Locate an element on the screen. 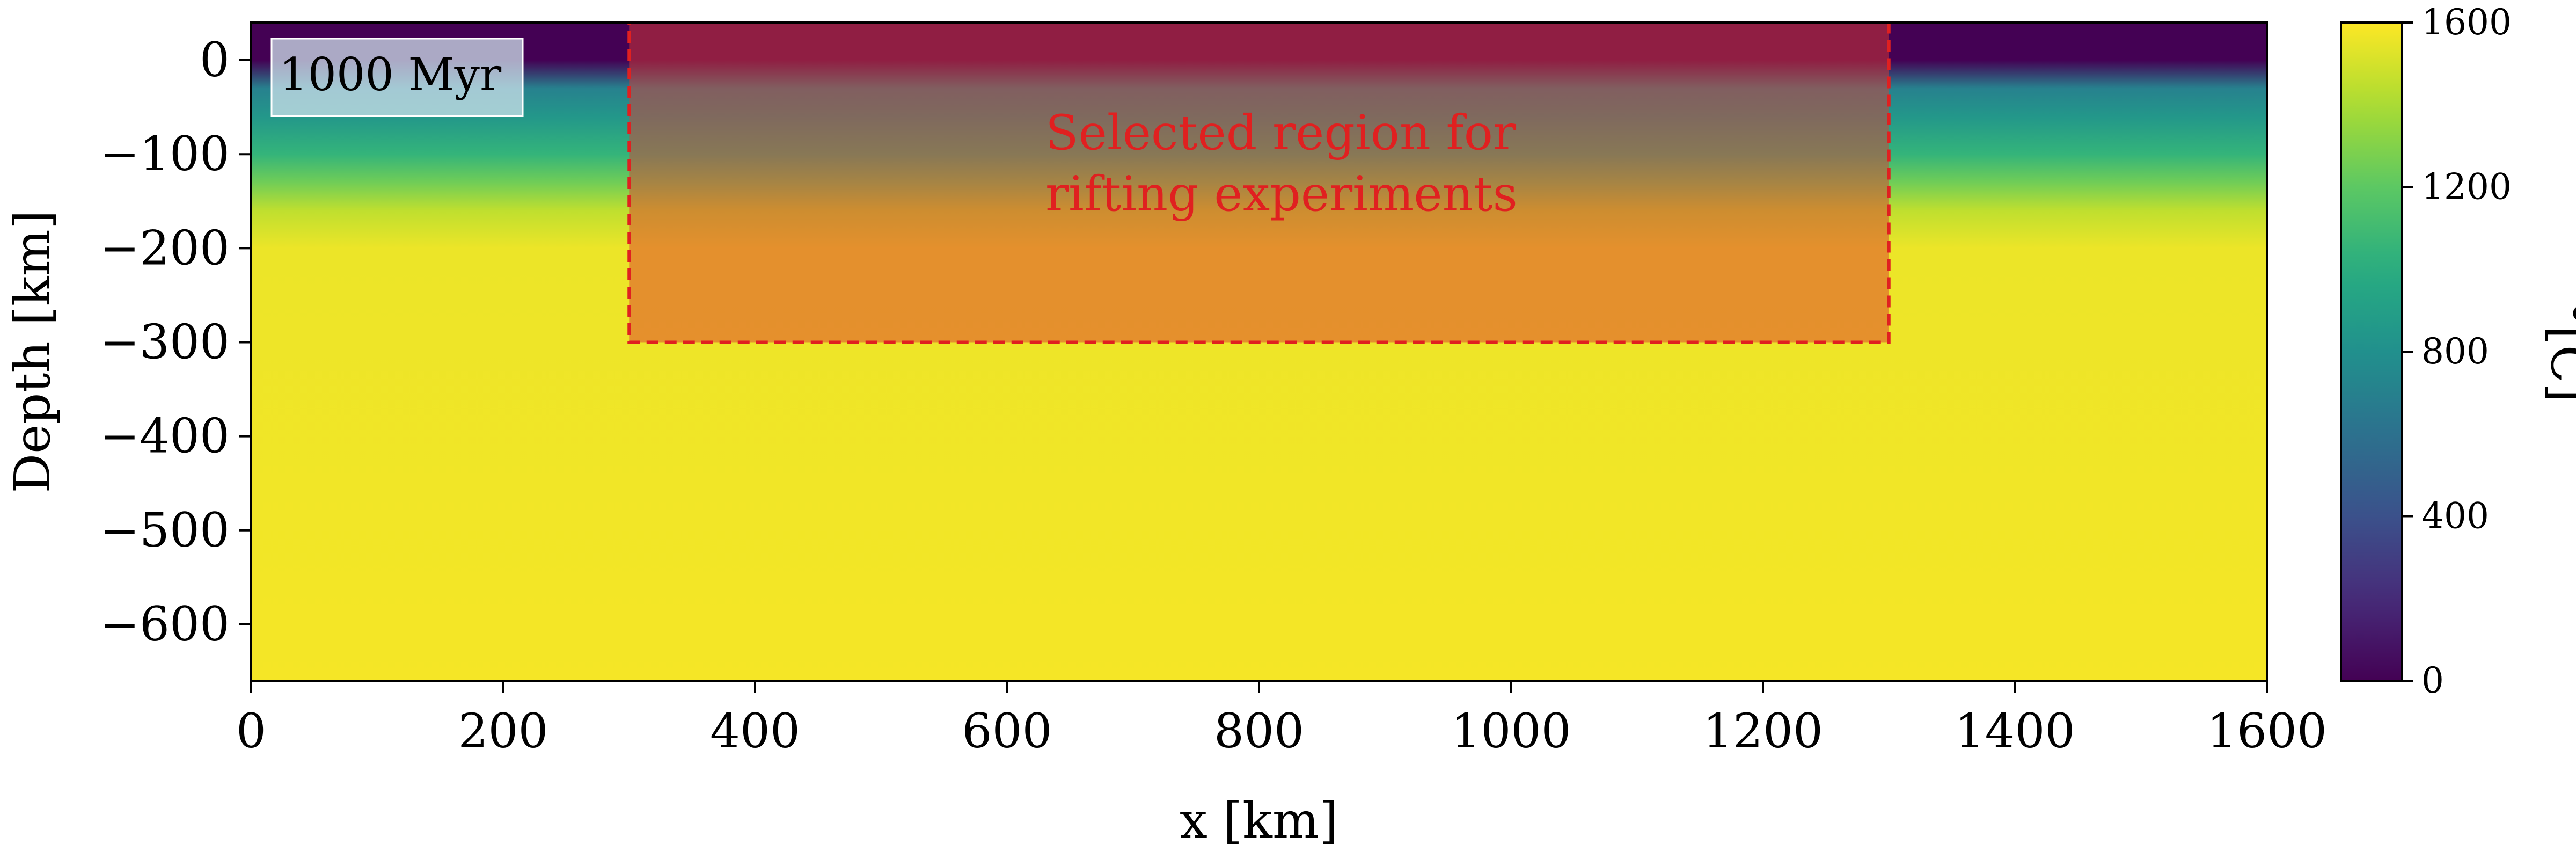 The width and height of the screenshot is (2576, 859). selected-region-label-line1: Selected region for is located at coordinates (1281, 133).